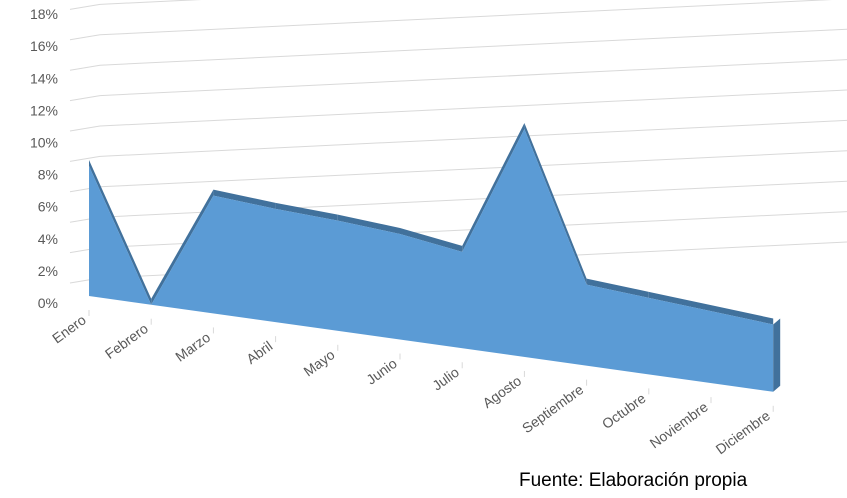  I want to click on source-note: Fuente: Elaboración propia, so click(633, 480).